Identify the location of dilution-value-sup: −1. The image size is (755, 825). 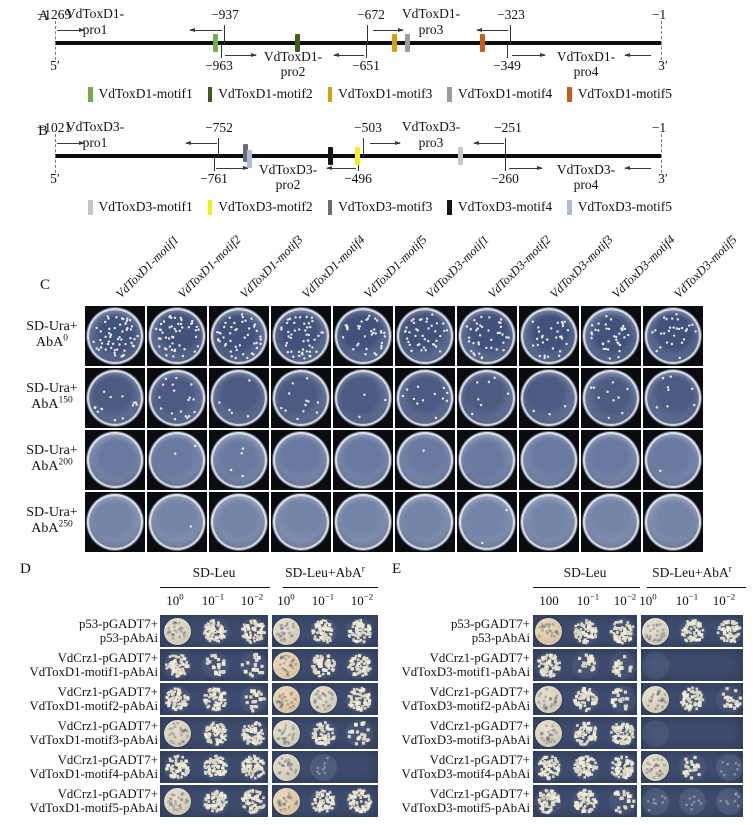
(329, 596).